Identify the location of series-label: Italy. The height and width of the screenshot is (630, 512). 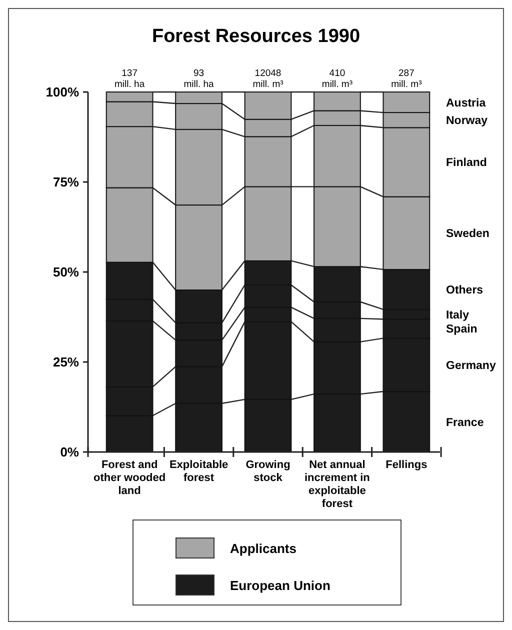
(458, 315).